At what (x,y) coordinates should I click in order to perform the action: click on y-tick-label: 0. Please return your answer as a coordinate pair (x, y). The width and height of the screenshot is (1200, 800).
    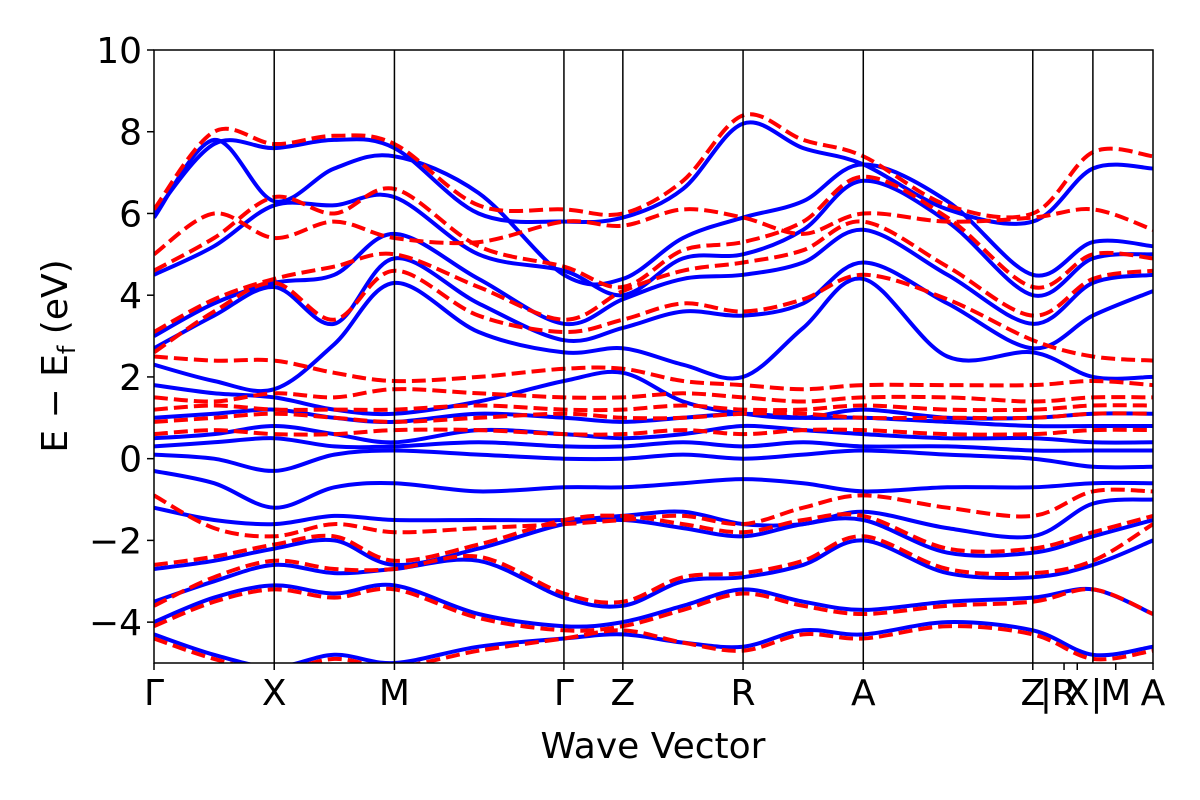
    Looking at the image, I should click on (130, 460).